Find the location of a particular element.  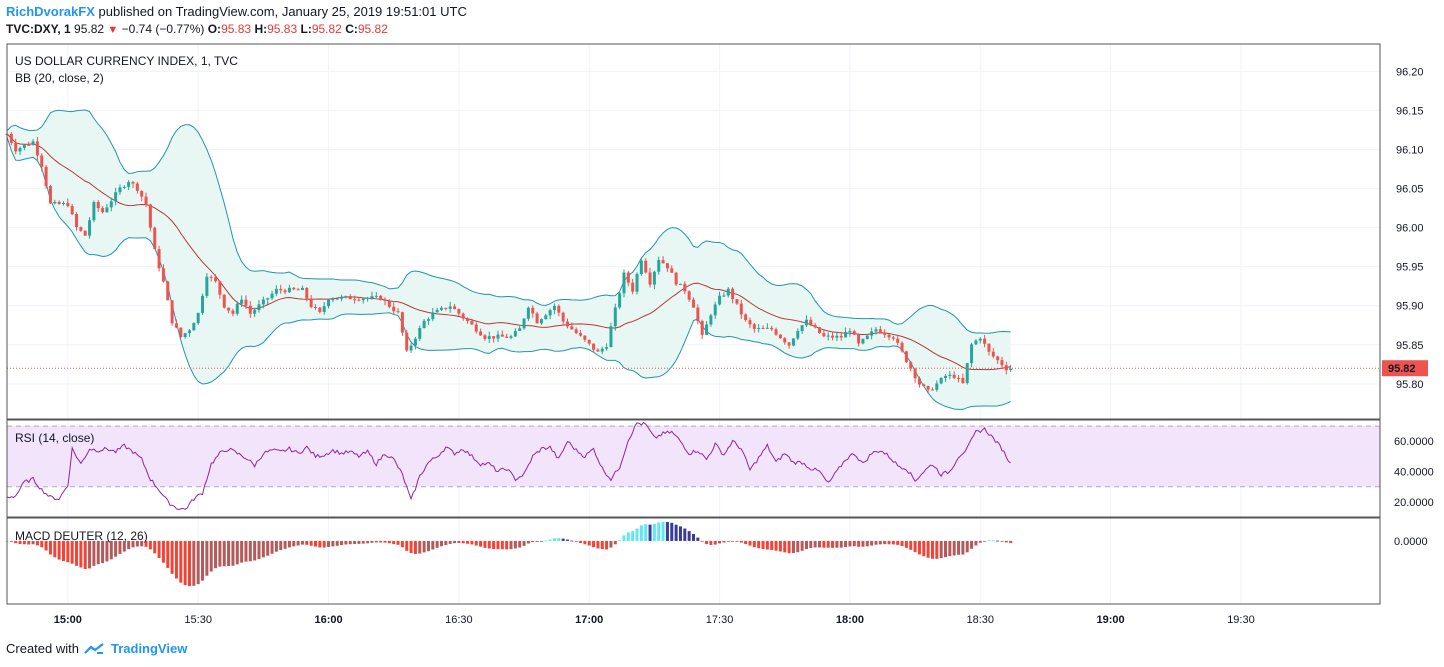

open-label: O: is located at coordinates (214, 29).